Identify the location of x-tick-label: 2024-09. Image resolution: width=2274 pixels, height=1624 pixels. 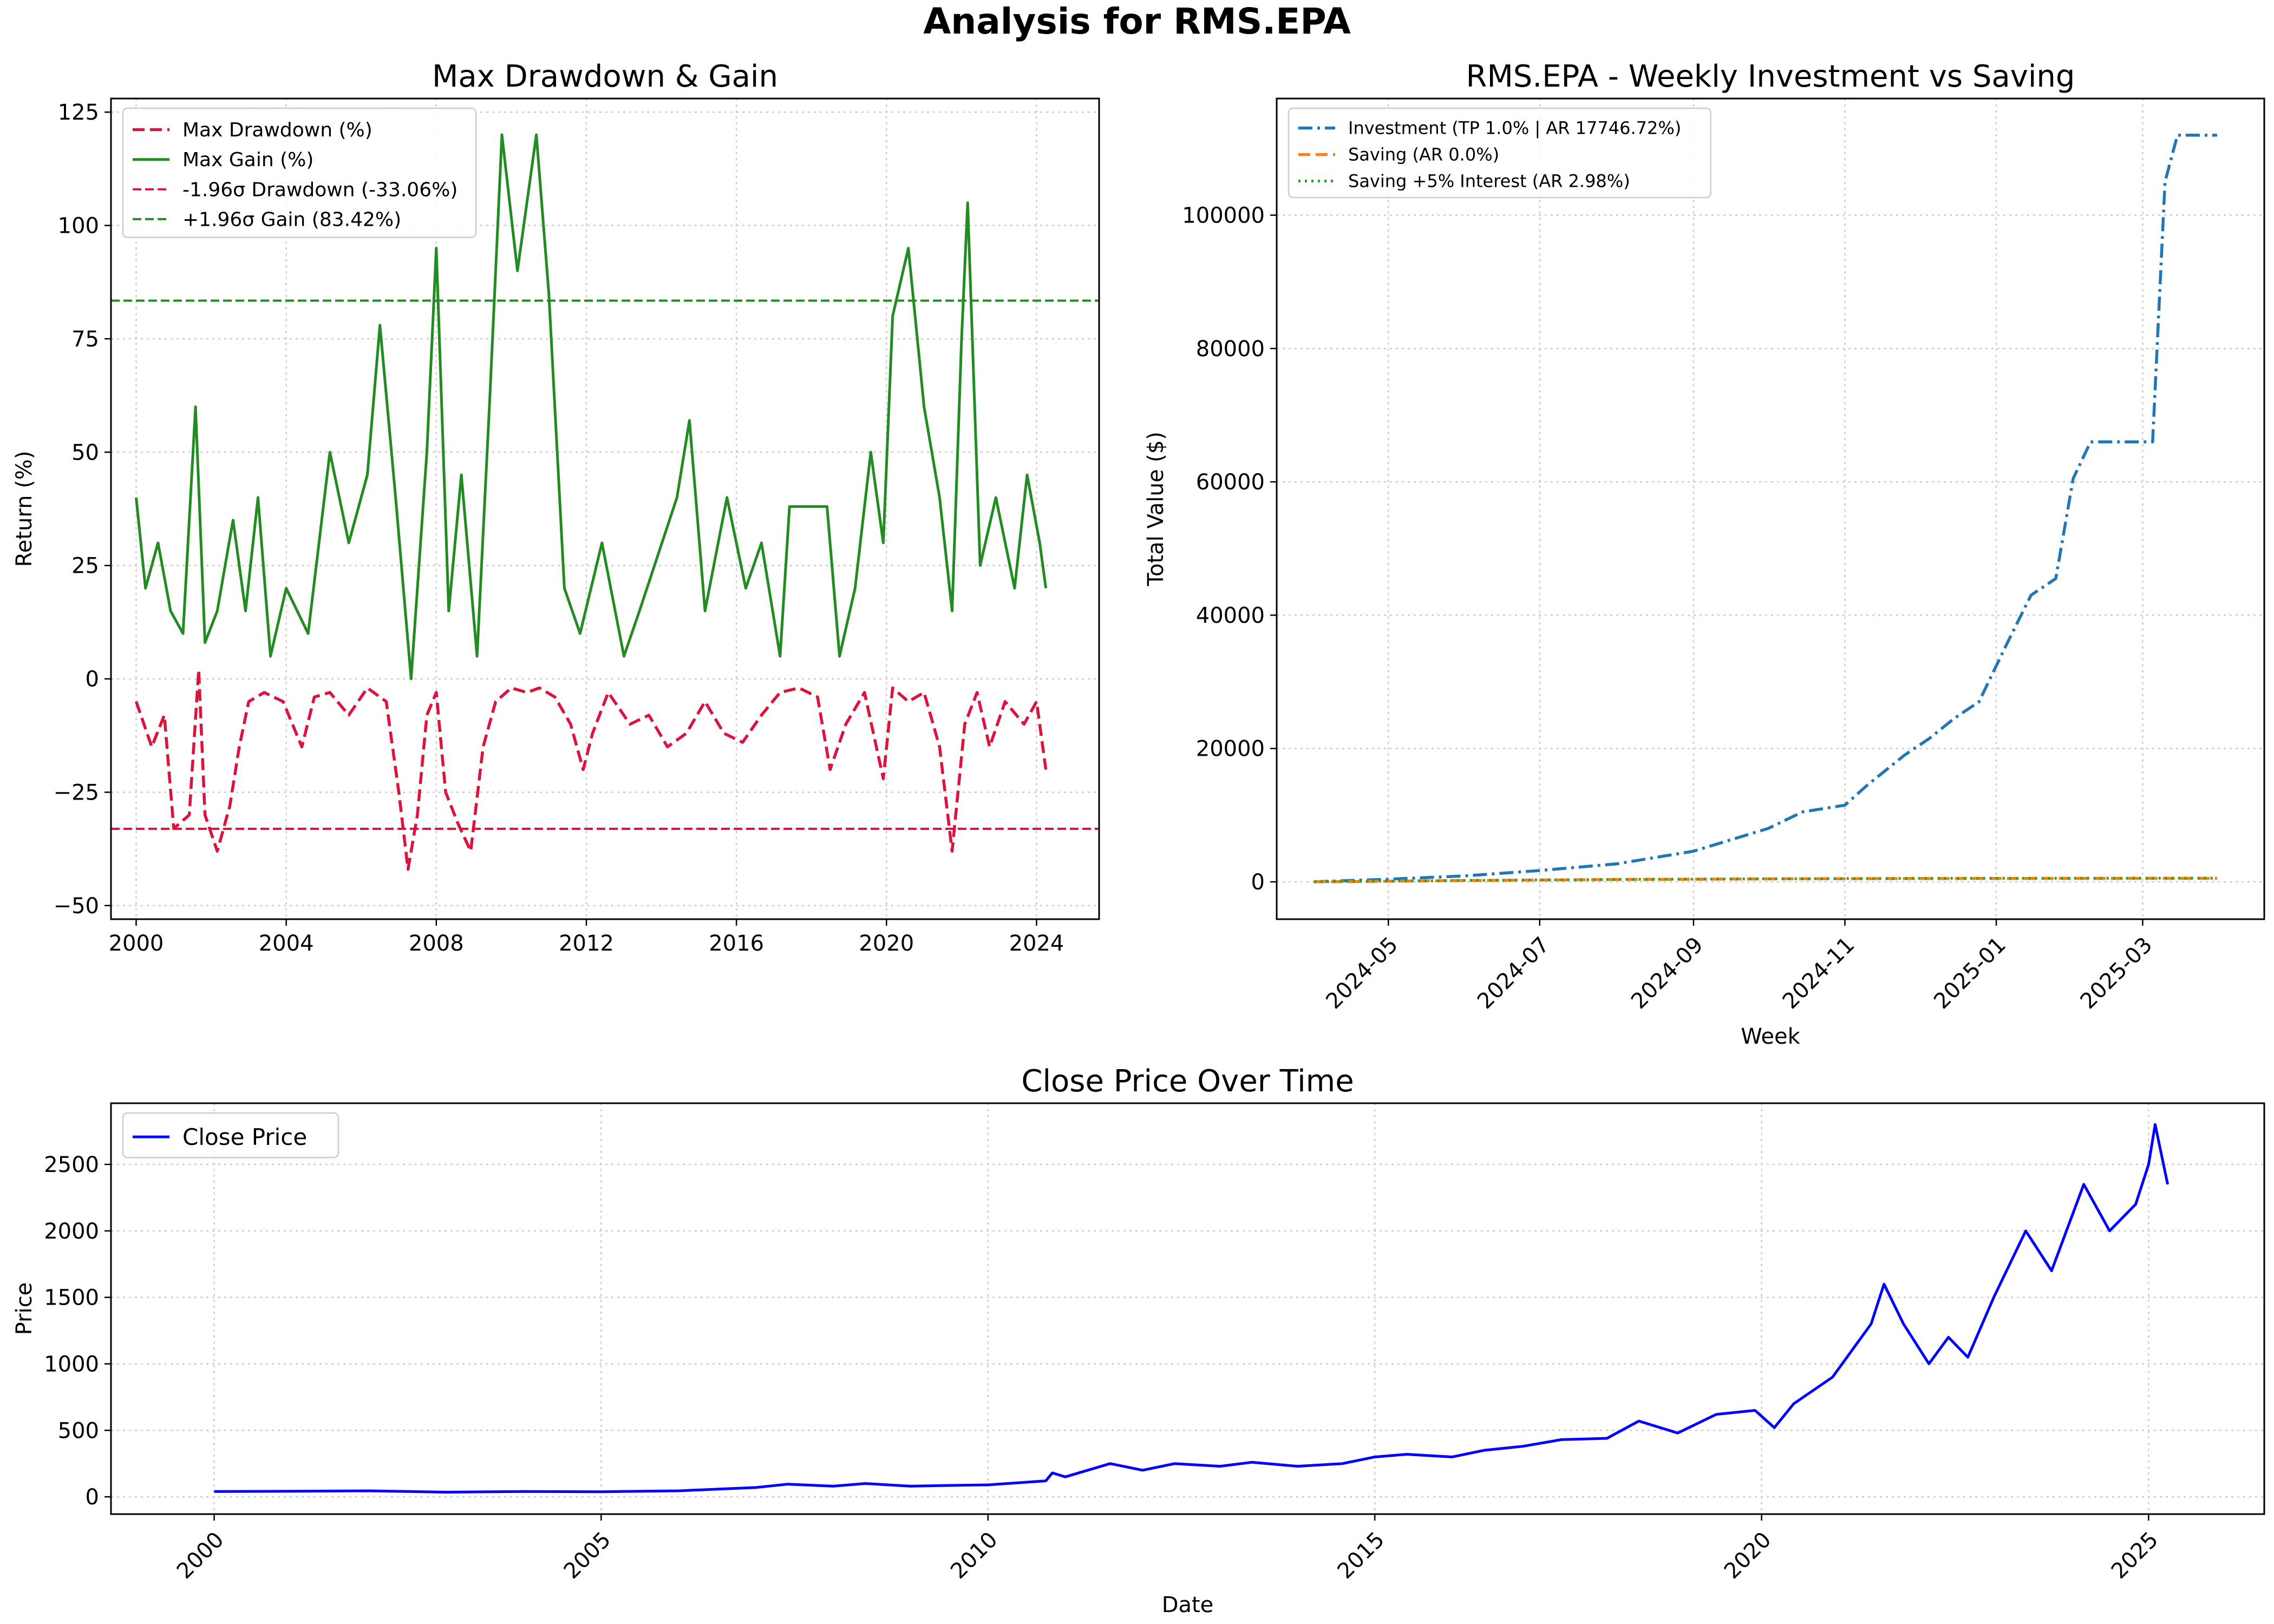
(1667, 973).